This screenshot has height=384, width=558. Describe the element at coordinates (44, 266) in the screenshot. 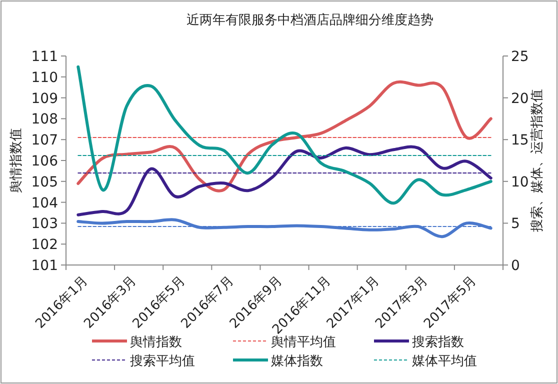

I see `y-tick-label: 101` at that location.